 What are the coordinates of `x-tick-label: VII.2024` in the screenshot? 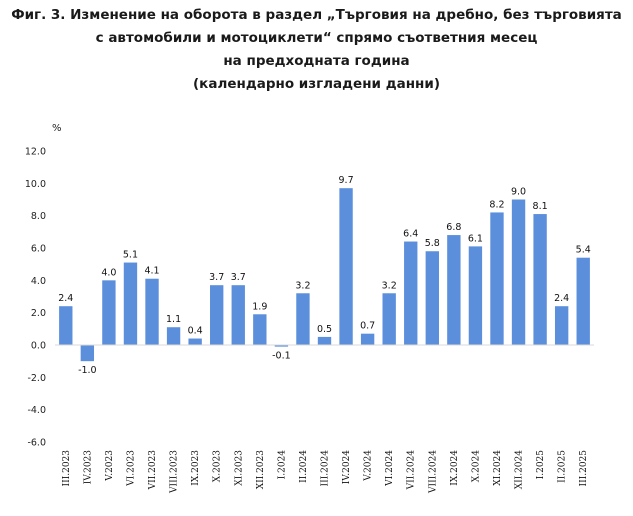 It's located at (412, 470).